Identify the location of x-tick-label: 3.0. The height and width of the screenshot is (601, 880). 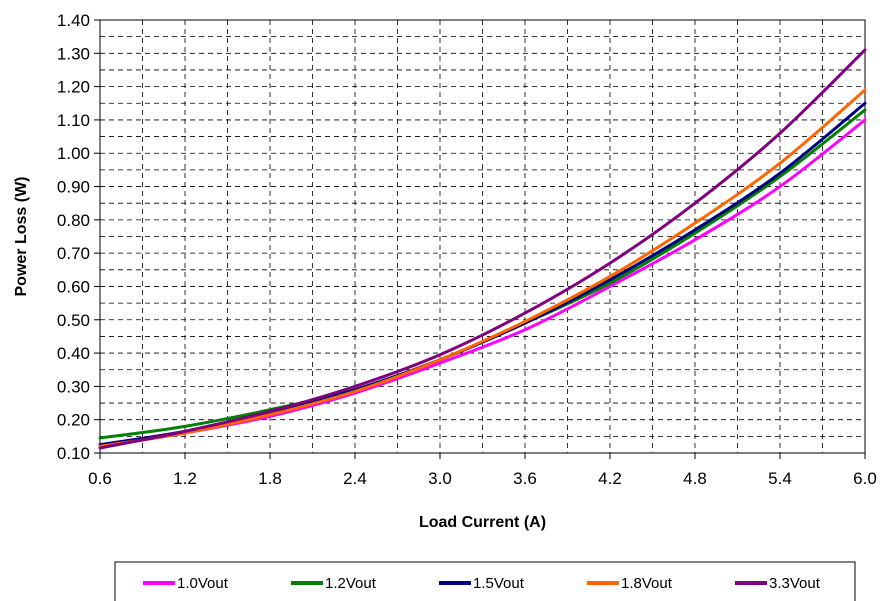
(440, 478).